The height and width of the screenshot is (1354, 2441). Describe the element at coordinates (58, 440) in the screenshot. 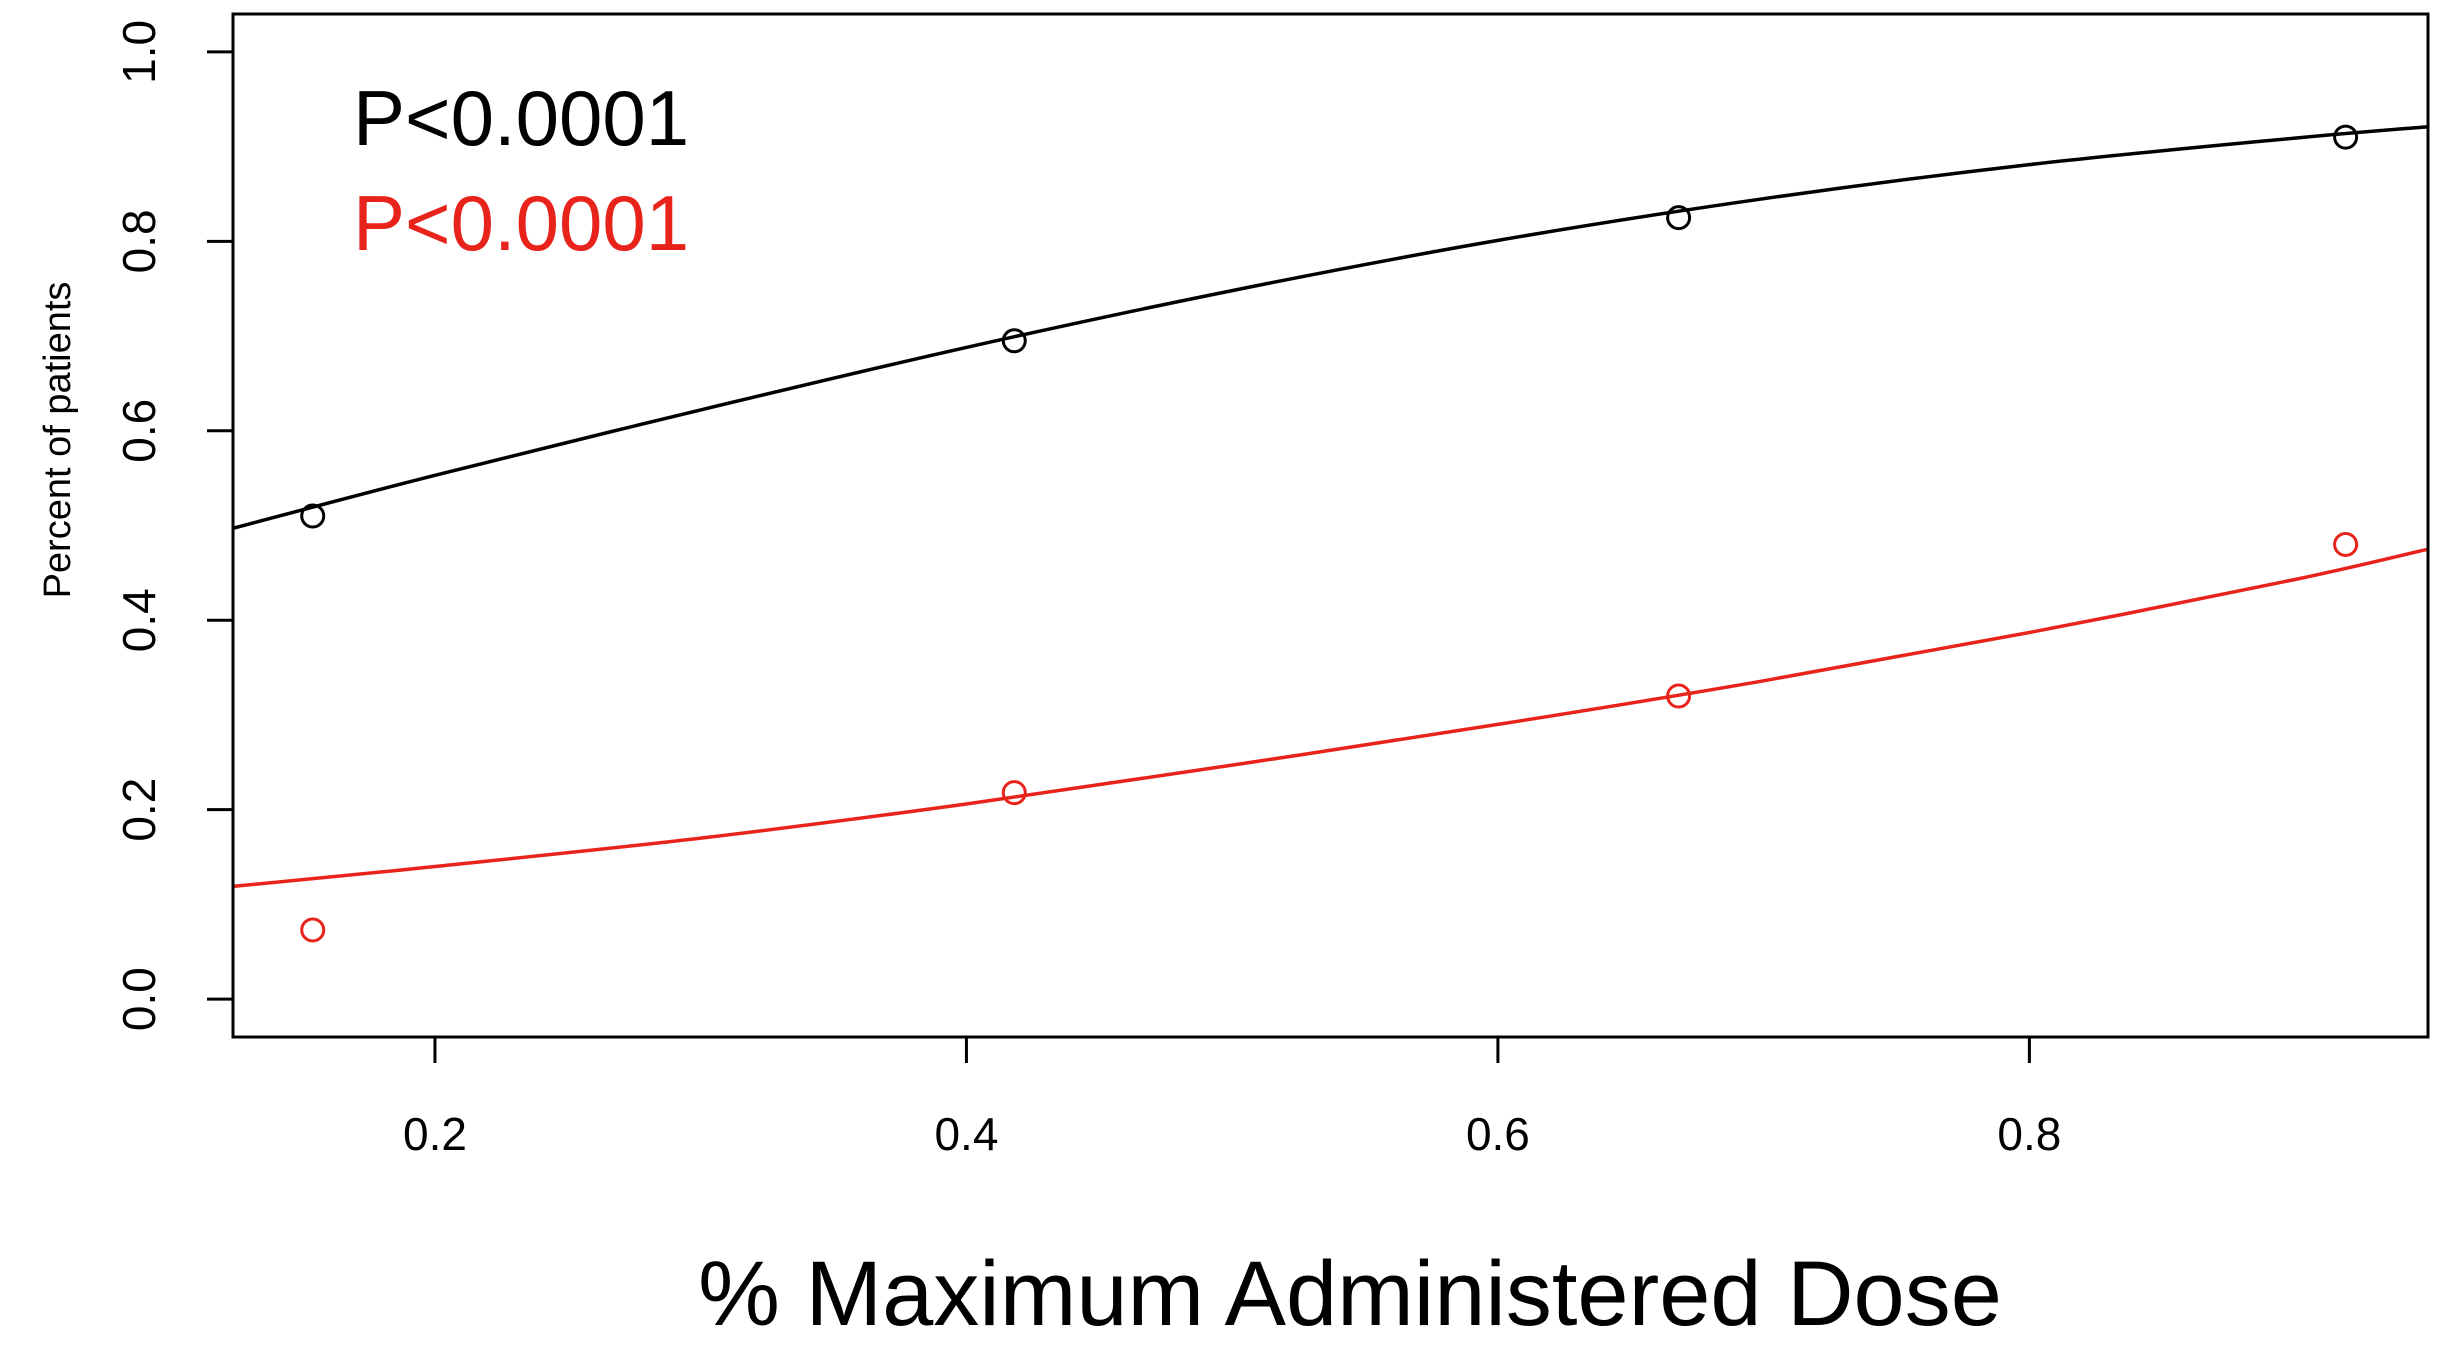

I see `y-axis-label: Percent of patients` at that location.